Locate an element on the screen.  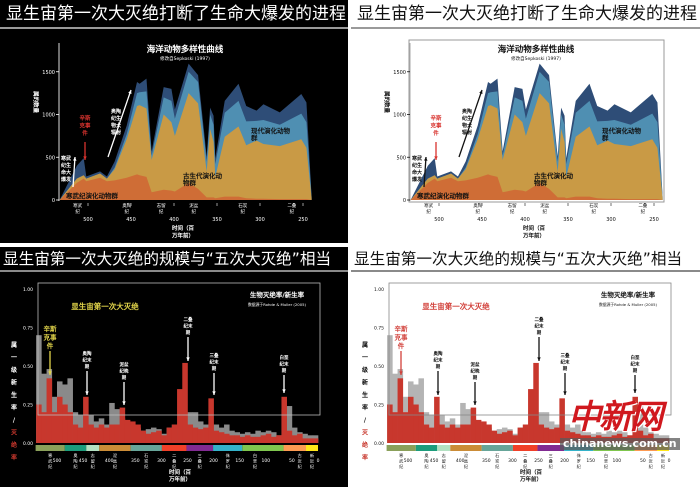
y-axis-label-extinction: 灭绝率 is located at coordinates (365, 445).